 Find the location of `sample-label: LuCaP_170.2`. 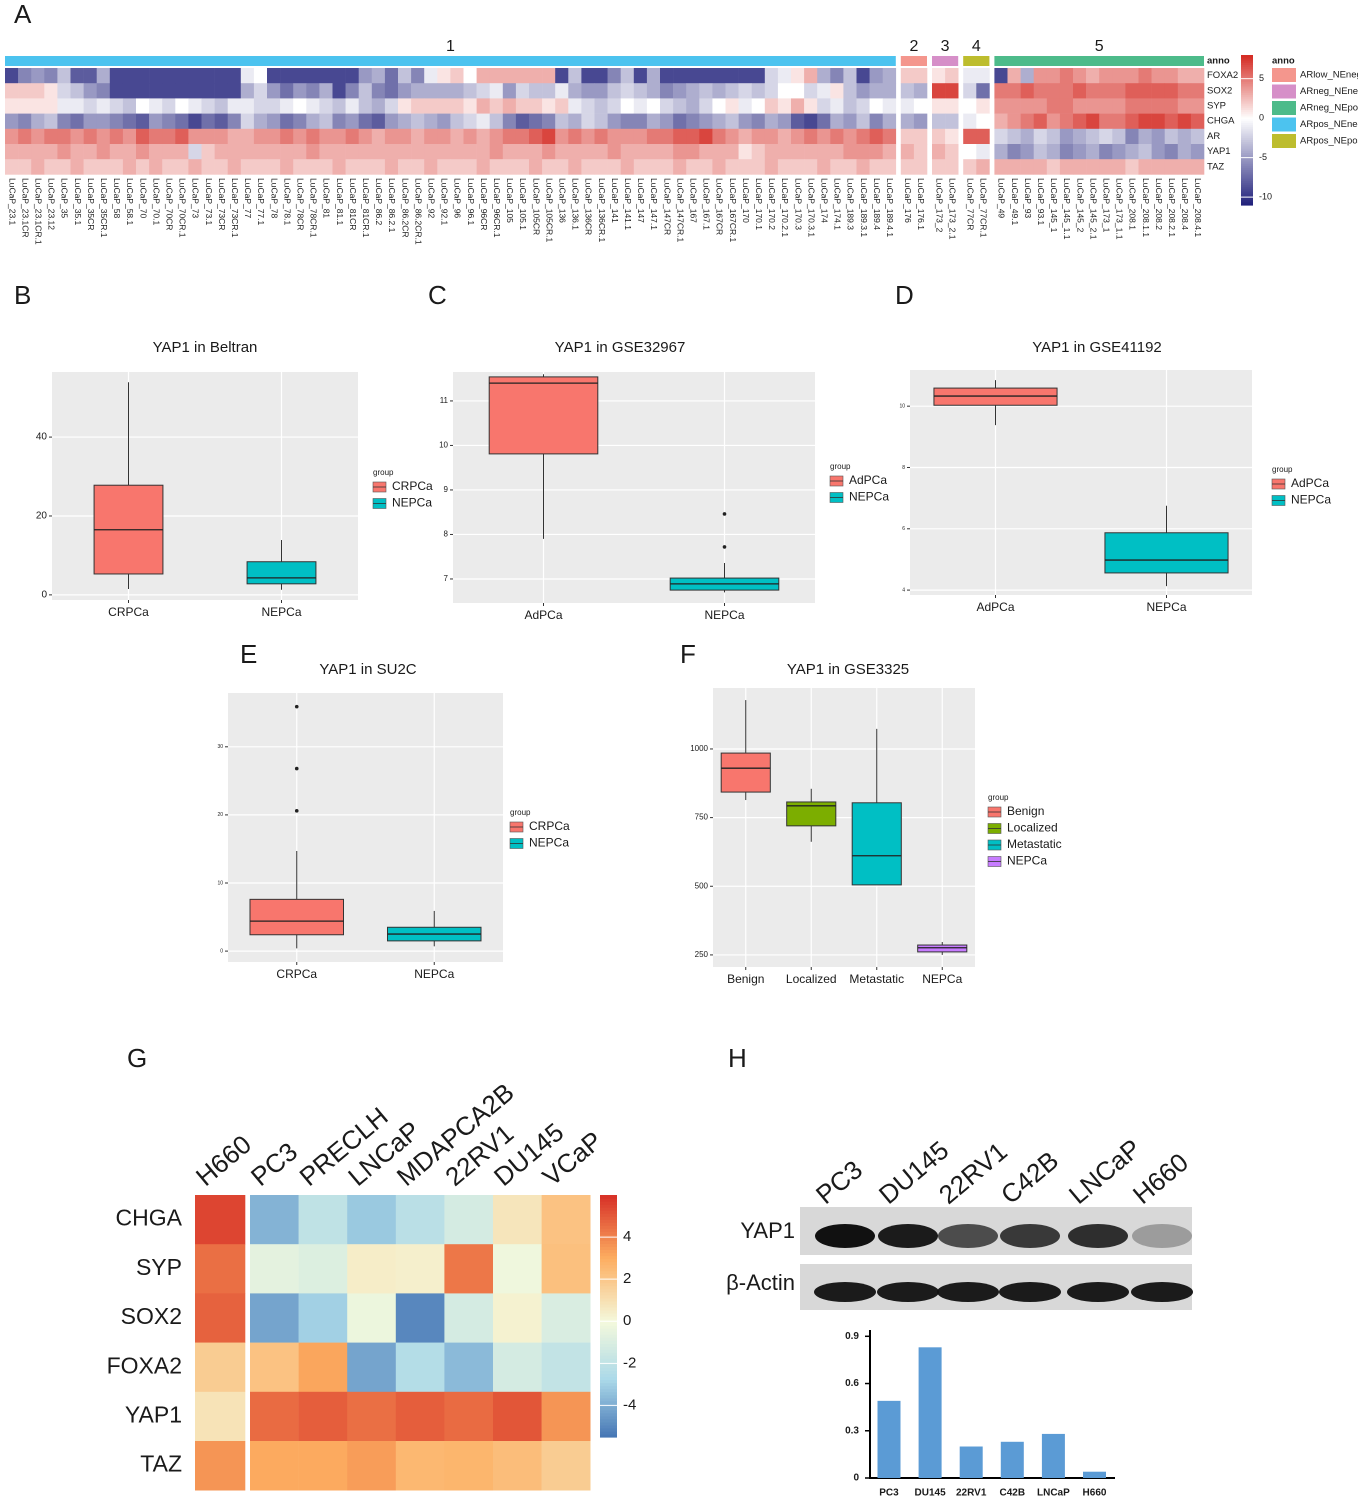

sample-label: LuCaP_170.2 is located at coordinates (772, 204).